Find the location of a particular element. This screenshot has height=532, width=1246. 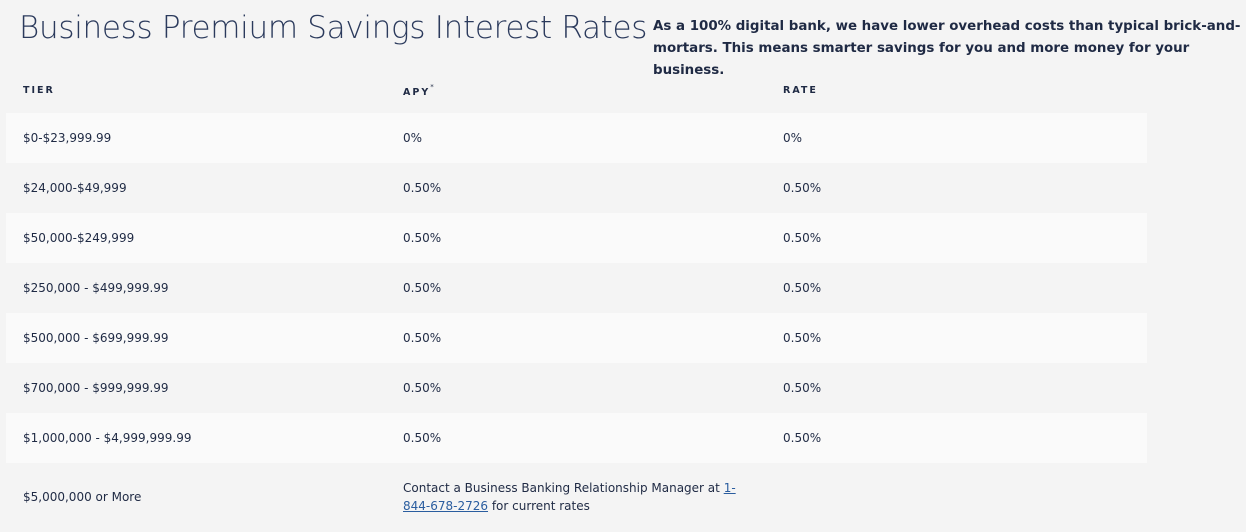

column-header-rate: RATE is located at coordinates (800, 90).